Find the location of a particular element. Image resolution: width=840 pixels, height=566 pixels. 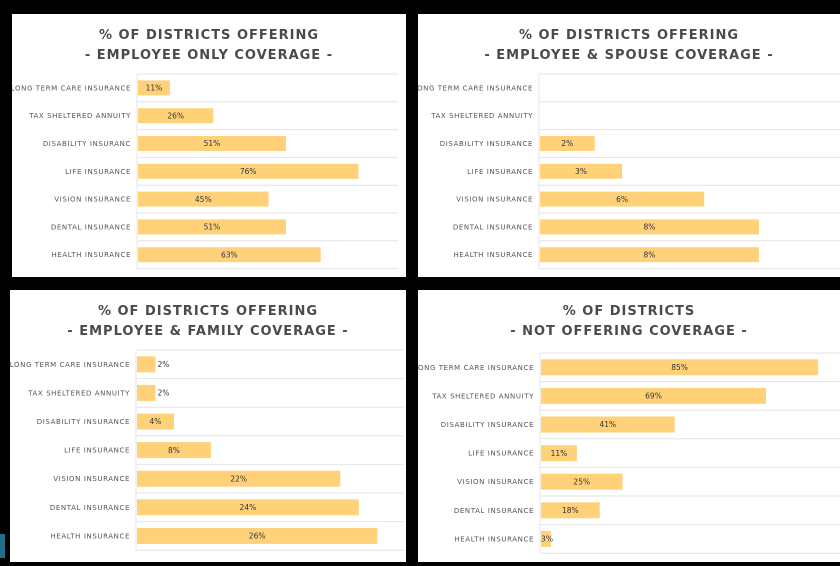

value-label: 63% is located at coordinates (229, 254).